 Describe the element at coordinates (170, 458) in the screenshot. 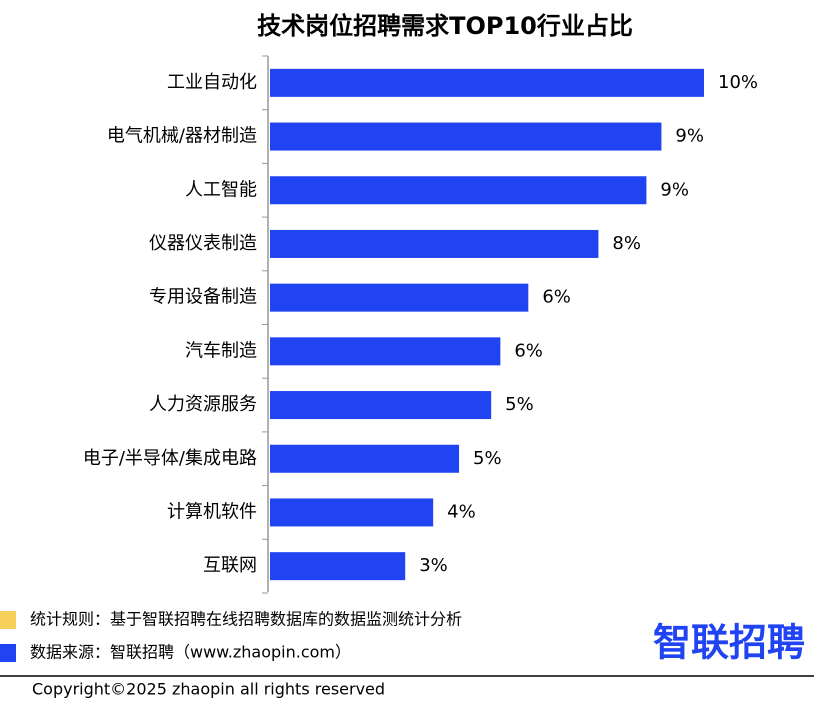

I see `y-tick-label: 电子/半导体/集成电路` at that location.